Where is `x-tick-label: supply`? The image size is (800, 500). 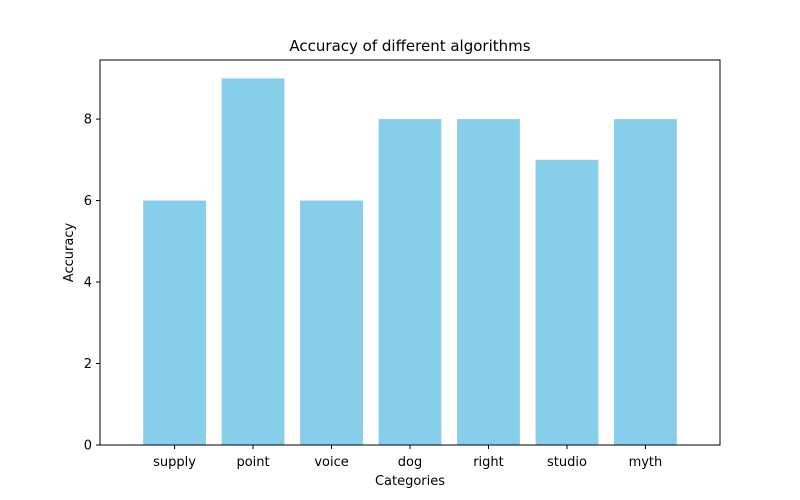 x-tick-label: supply is located at coordinates (174, 462).